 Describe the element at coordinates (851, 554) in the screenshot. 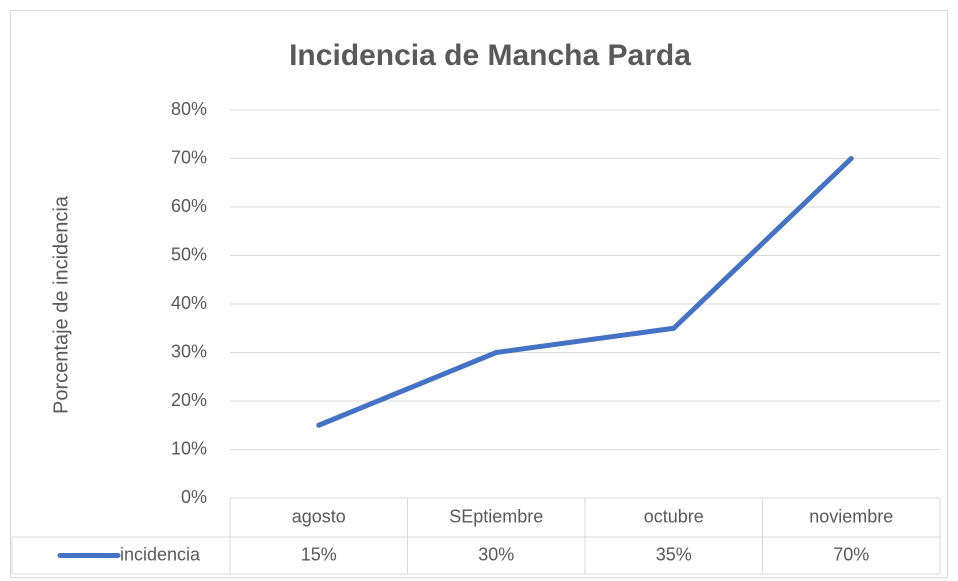

I see `table-value: 70%` at that location.